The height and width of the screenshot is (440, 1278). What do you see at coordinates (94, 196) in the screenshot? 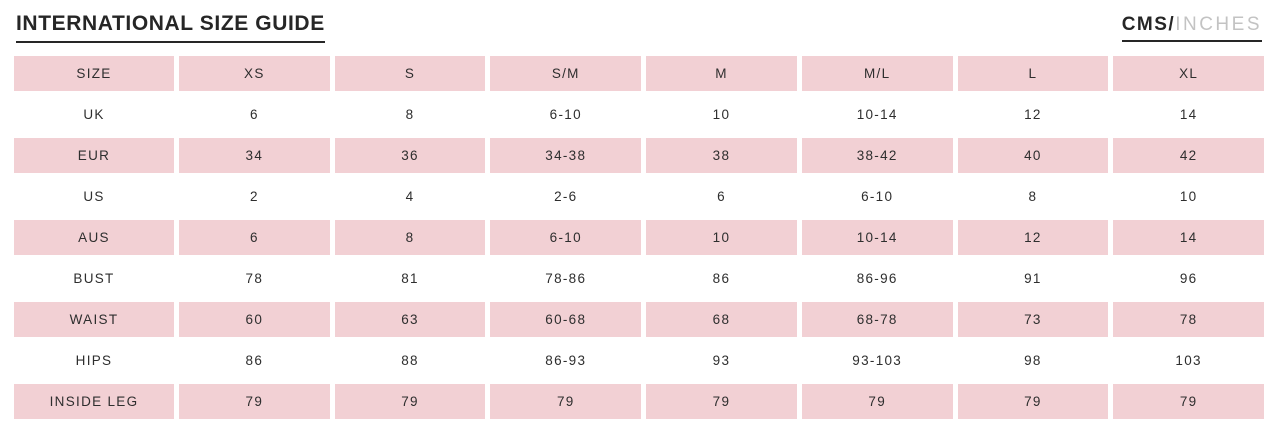
I see `row-label: US` at bounding box center [94, 196].